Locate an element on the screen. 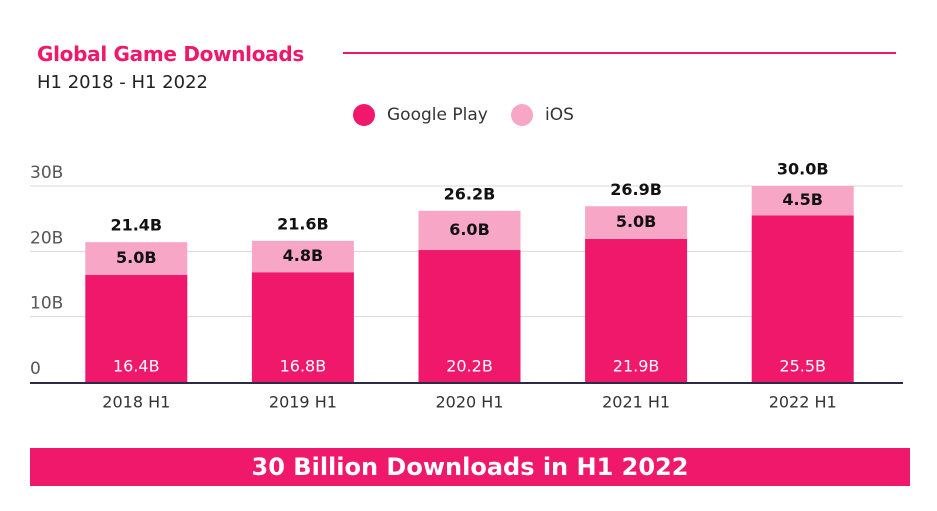  data-label-google-play-0: 16.4B is located at coordinates (136, 366).